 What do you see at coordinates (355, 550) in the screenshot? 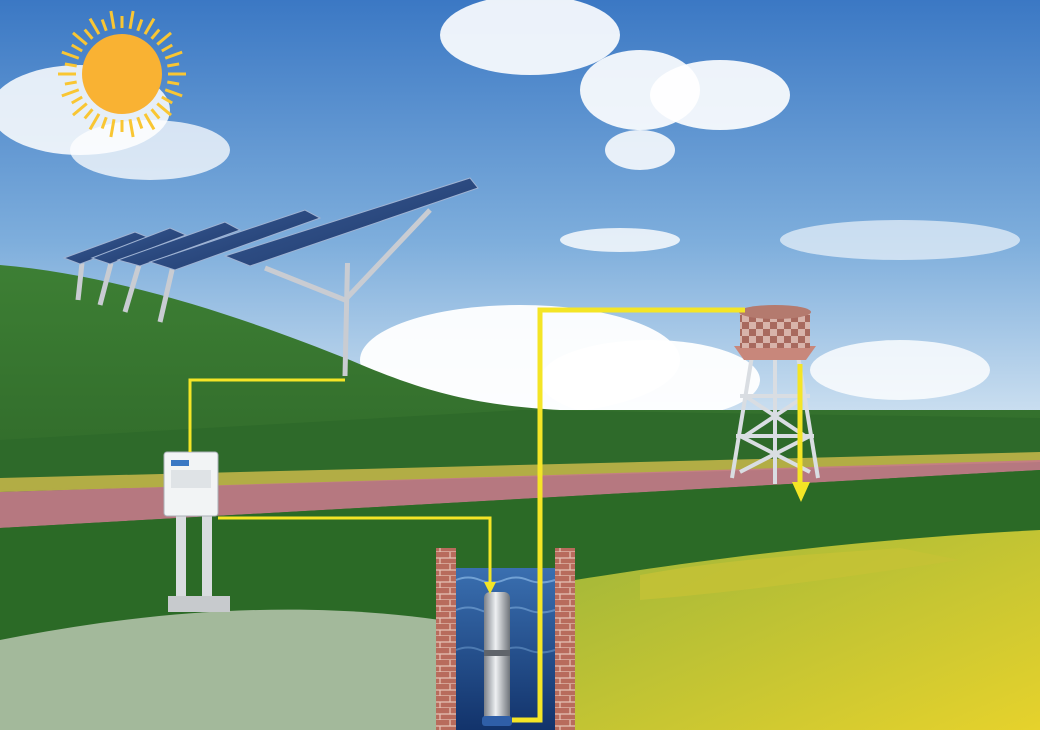
I see `power-cable-controller-to-pump` at bounding box center [355, 550].